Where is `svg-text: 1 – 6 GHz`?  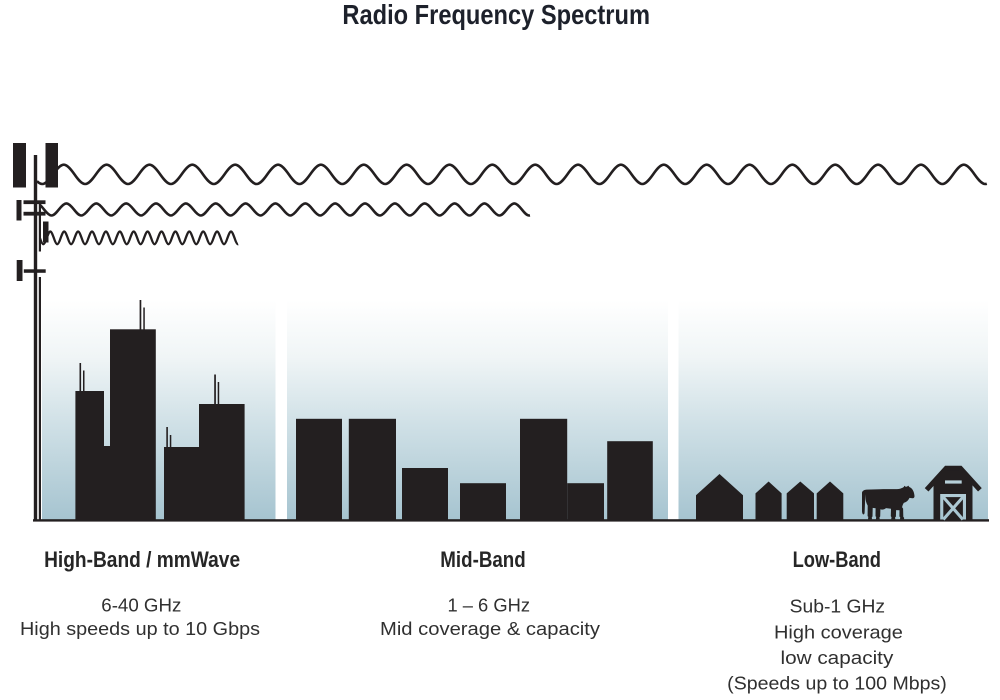 svg-text: 1 – 6 GHz is located at coordinates (489, 604).